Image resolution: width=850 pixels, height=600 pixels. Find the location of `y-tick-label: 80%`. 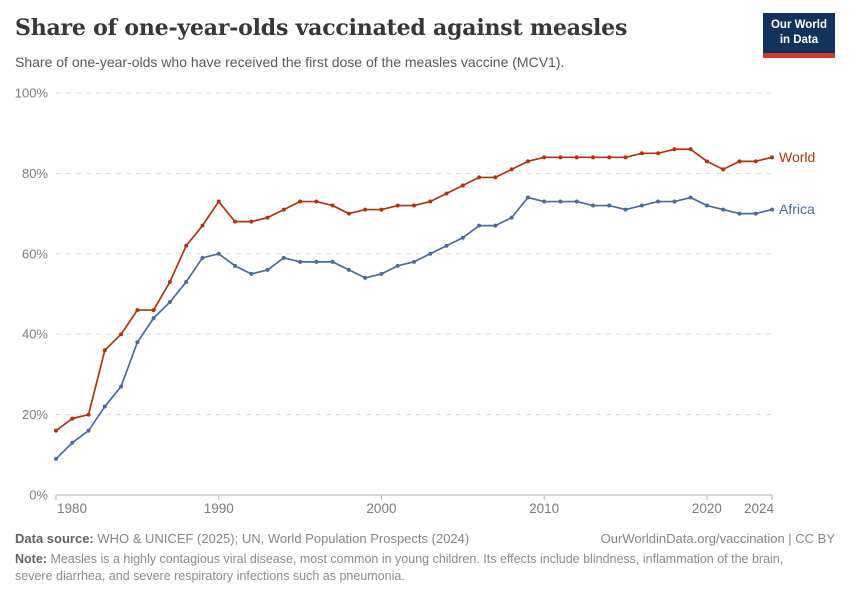

y-tick-label: 80% is located at coordinates (35, 173).